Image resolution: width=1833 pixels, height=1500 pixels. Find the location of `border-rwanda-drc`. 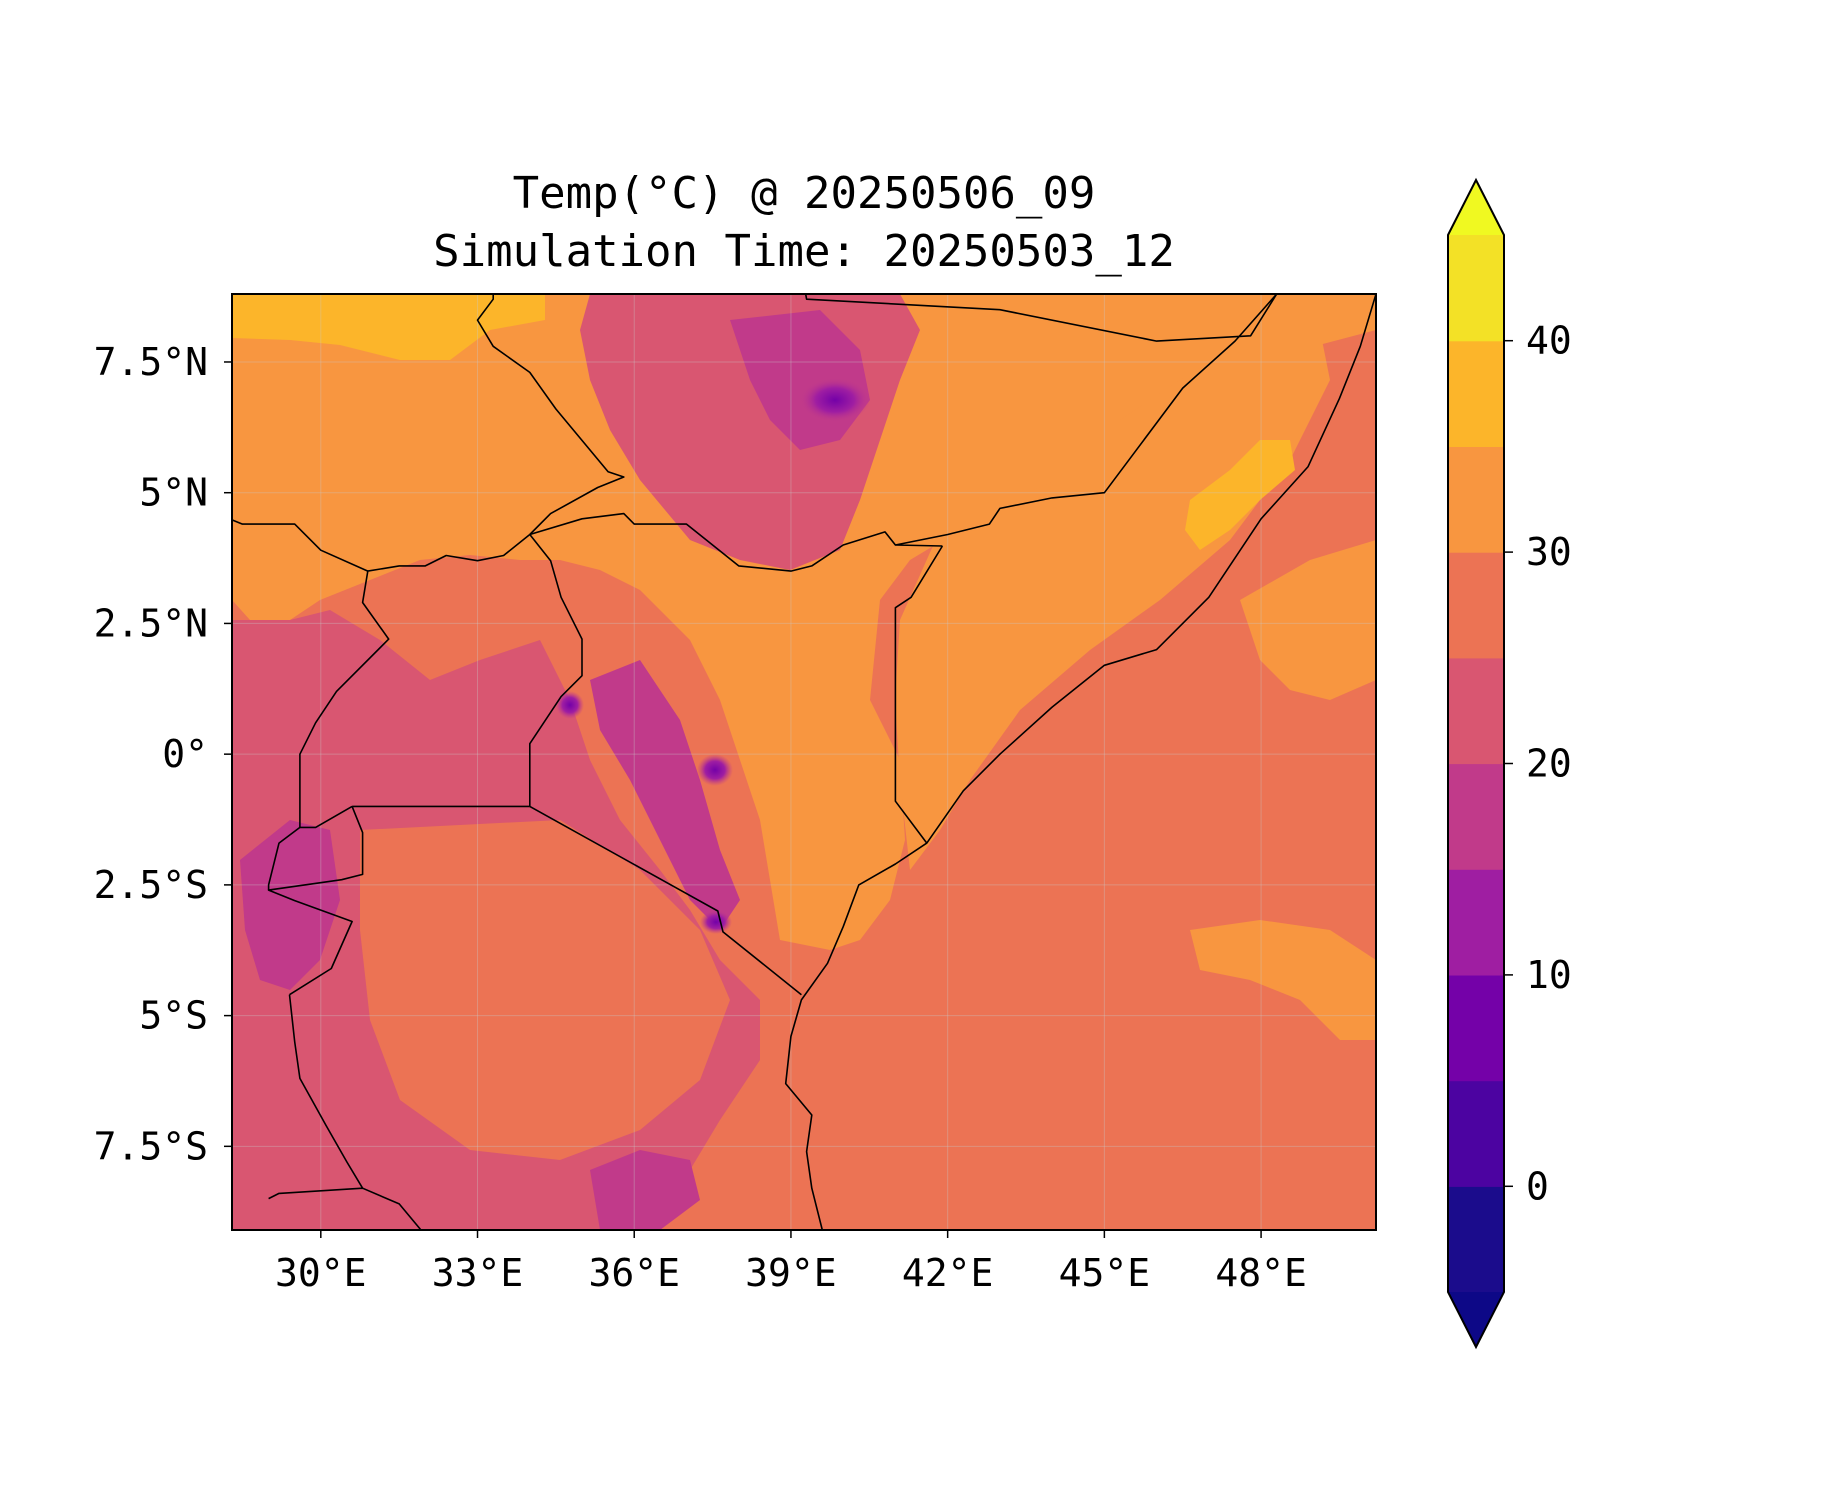

border-rwanda-drc is located at coordinates (284, 858).